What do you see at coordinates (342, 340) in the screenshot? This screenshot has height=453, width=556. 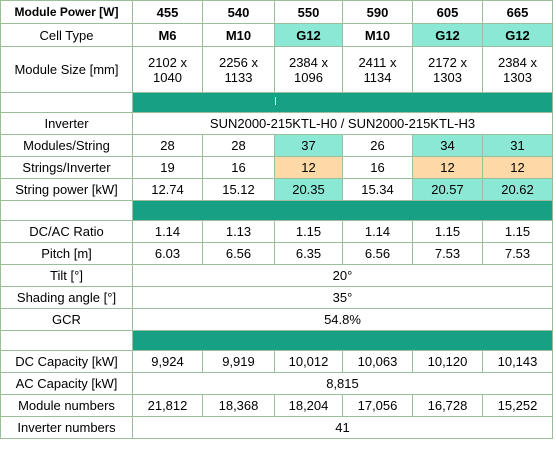 I see `band-3-fill` at bounding box center [342, 340].